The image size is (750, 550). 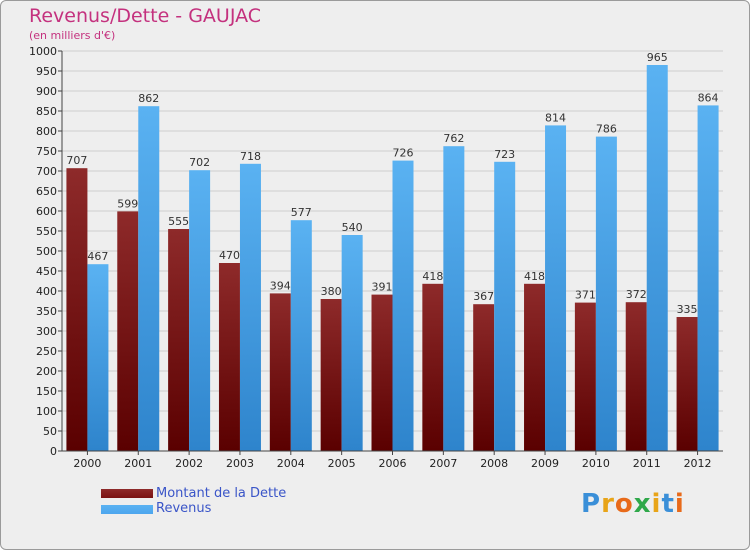 I want to click on chart-subtitle: (en milliers d'€), so click(x=72, y=35).